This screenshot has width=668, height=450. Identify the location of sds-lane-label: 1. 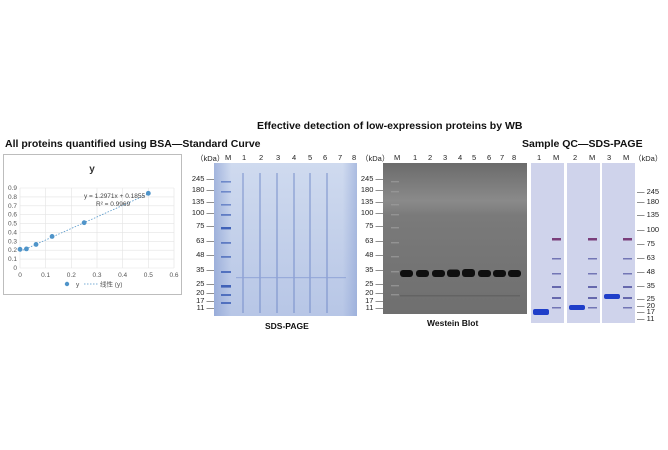
(244, 157).